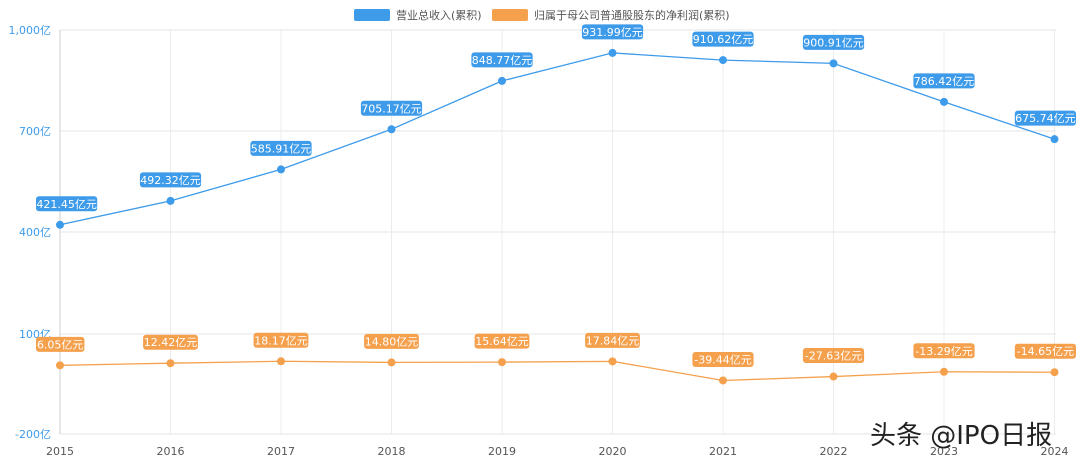  I want to click on data-label: 675.74亿元, so click(1045, 118).